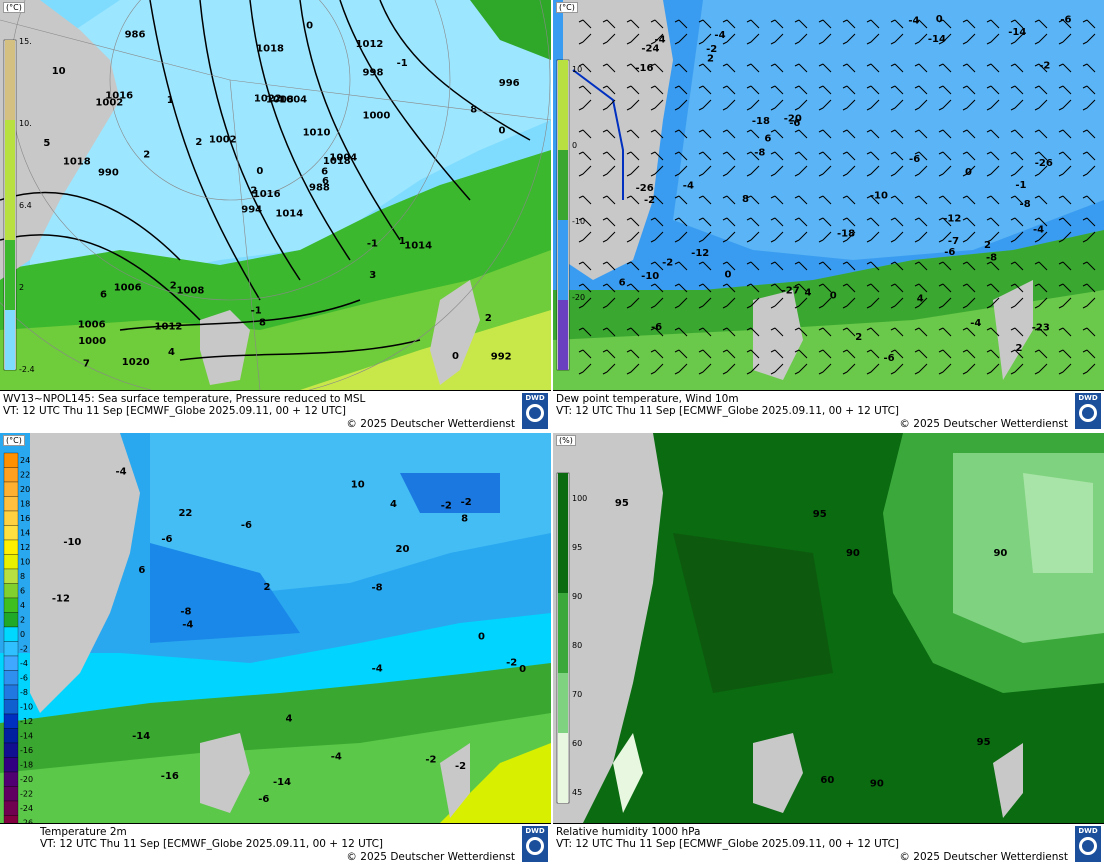 Image resolution: width=1104 pixels, height=864 pixels. I want to click on scale-label: 10, so click(577, 69).